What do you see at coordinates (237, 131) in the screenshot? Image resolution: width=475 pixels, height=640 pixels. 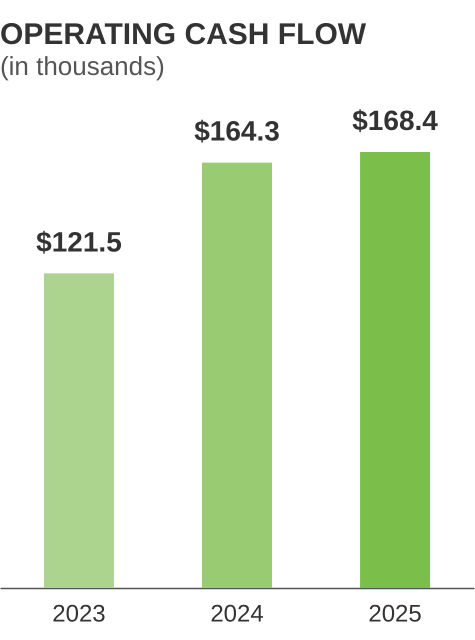 I see `data-label: $164.3` at bounding box center [237, 131].